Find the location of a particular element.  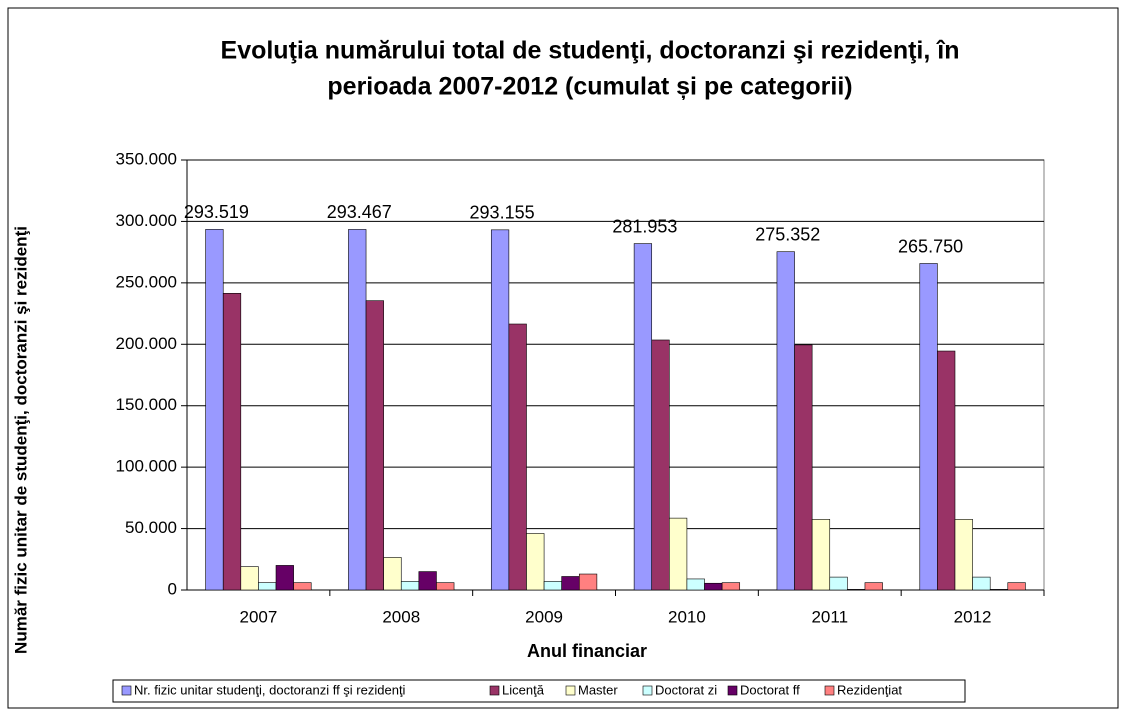

y-tick-label: 100.000 is located at coordinates (146, 466).